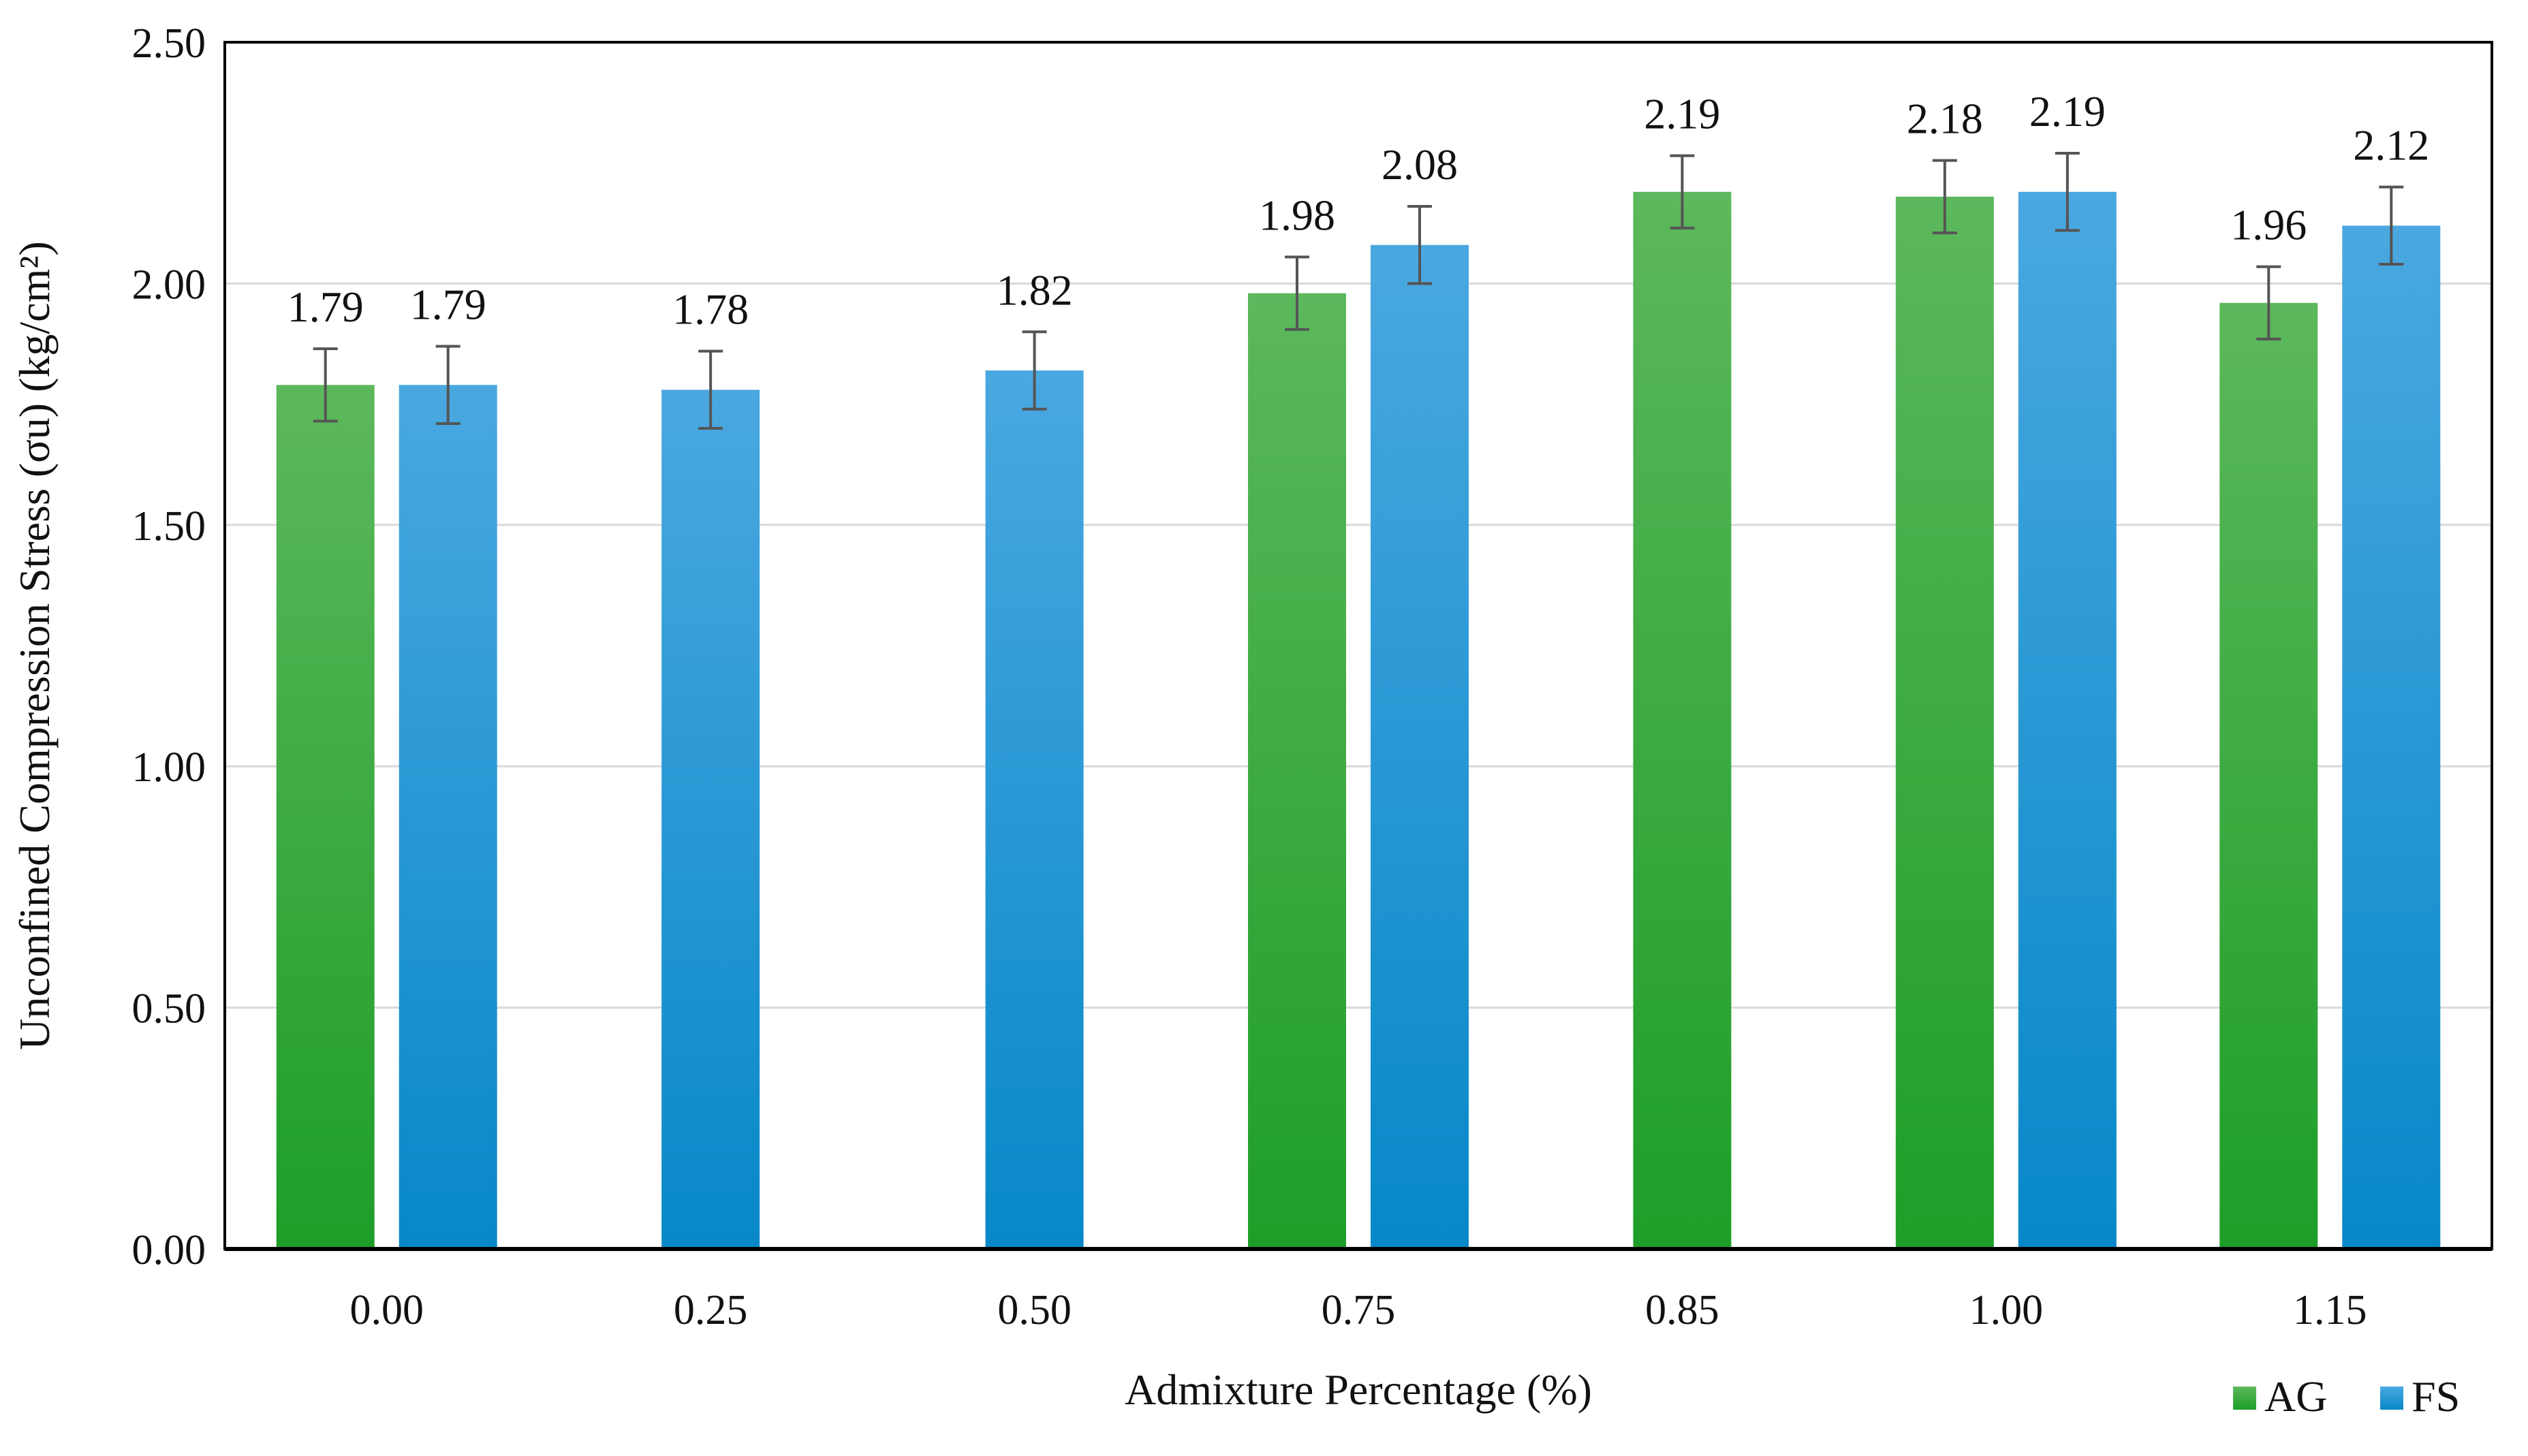  What do you see at coordinates (1420, 164) in the screenshot?
I see `data-label: 2.08` at bounding box center [1420, 164].